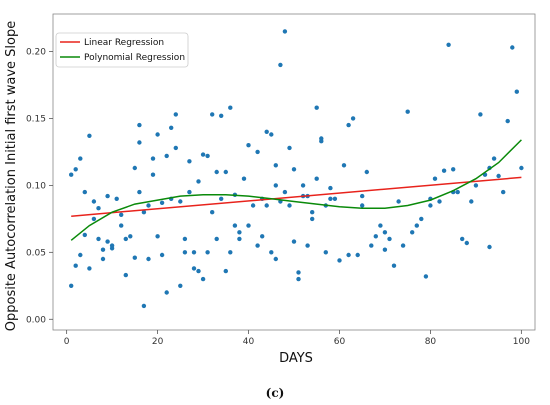 The height and width of the screenshot is (405, 550). What do you see at coordinates (67, 342) in the screenshot?
I see `x-tick-label: 0` at bounding box center [67, 342].